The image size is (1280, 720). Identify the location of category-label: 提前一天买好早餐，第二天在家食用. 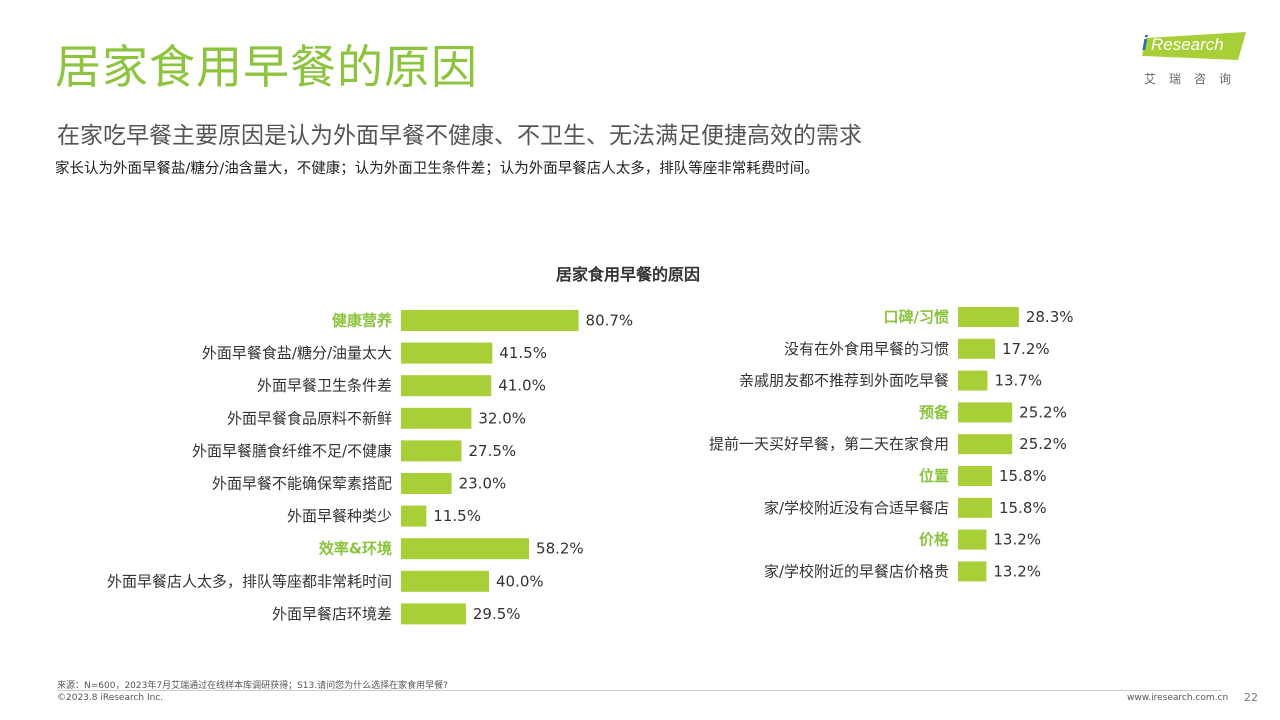
(829, 444).